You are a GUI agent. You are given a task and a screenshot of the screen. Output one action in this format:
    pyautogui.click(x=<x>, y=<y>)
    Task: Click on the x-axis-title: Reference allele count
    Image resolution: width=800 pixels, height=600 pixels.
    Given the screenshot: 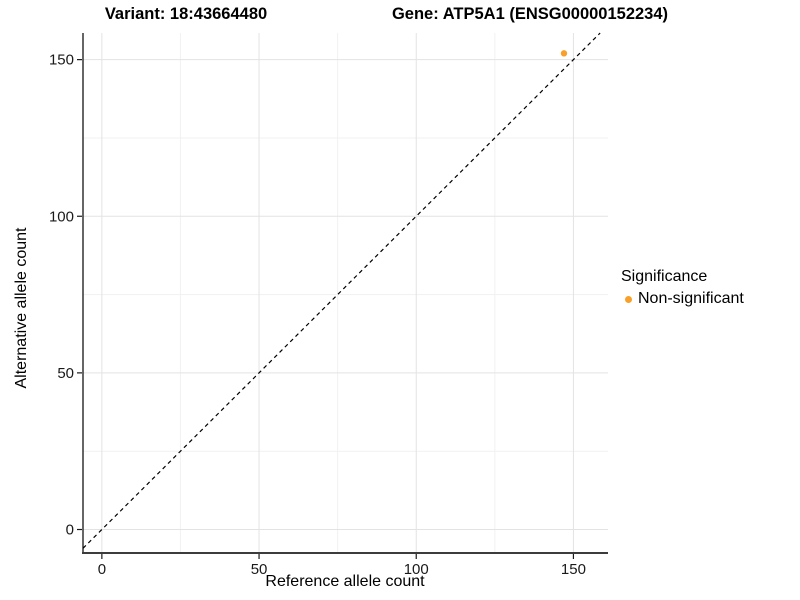 What is the action you would take?
    pyautogui.click(x=345, y=581)
    